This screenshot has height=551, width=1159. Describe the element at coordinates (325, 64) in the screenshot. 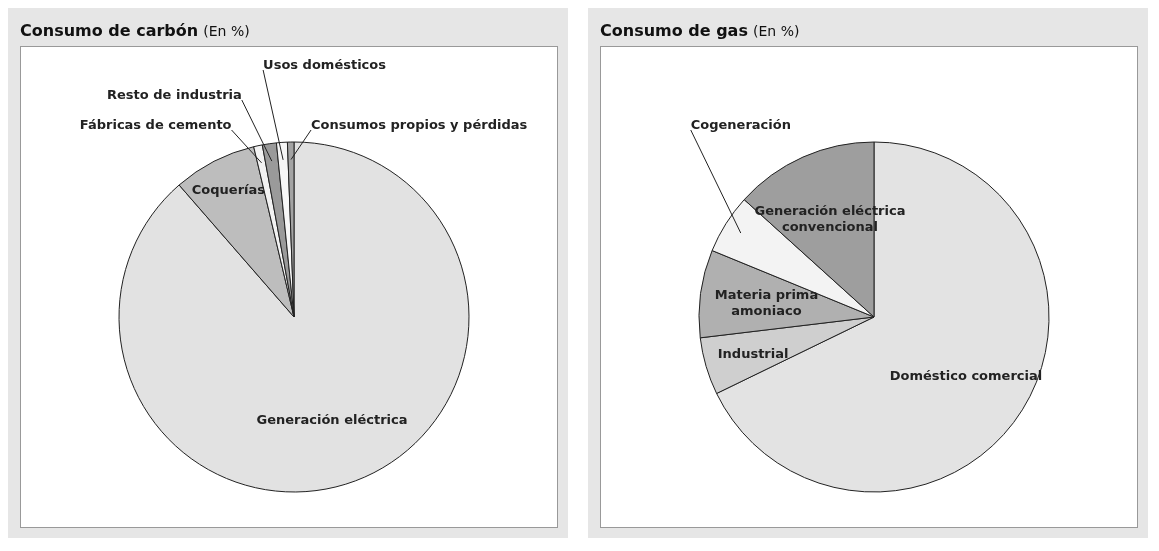

I see `slice-label: Usos domésticos` at that location.